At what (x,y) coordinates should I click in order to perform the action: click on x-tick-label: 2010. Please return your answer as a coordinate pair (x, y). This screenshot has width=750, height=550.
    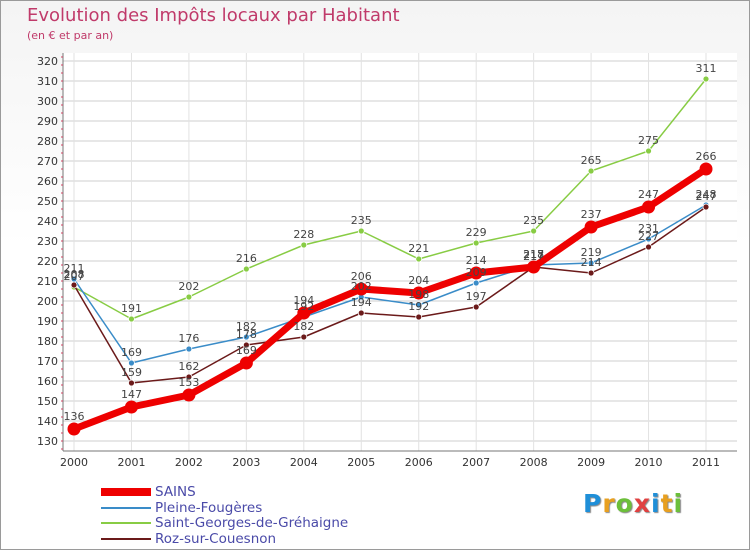
    Looking at the image, I should click on (649, 462).